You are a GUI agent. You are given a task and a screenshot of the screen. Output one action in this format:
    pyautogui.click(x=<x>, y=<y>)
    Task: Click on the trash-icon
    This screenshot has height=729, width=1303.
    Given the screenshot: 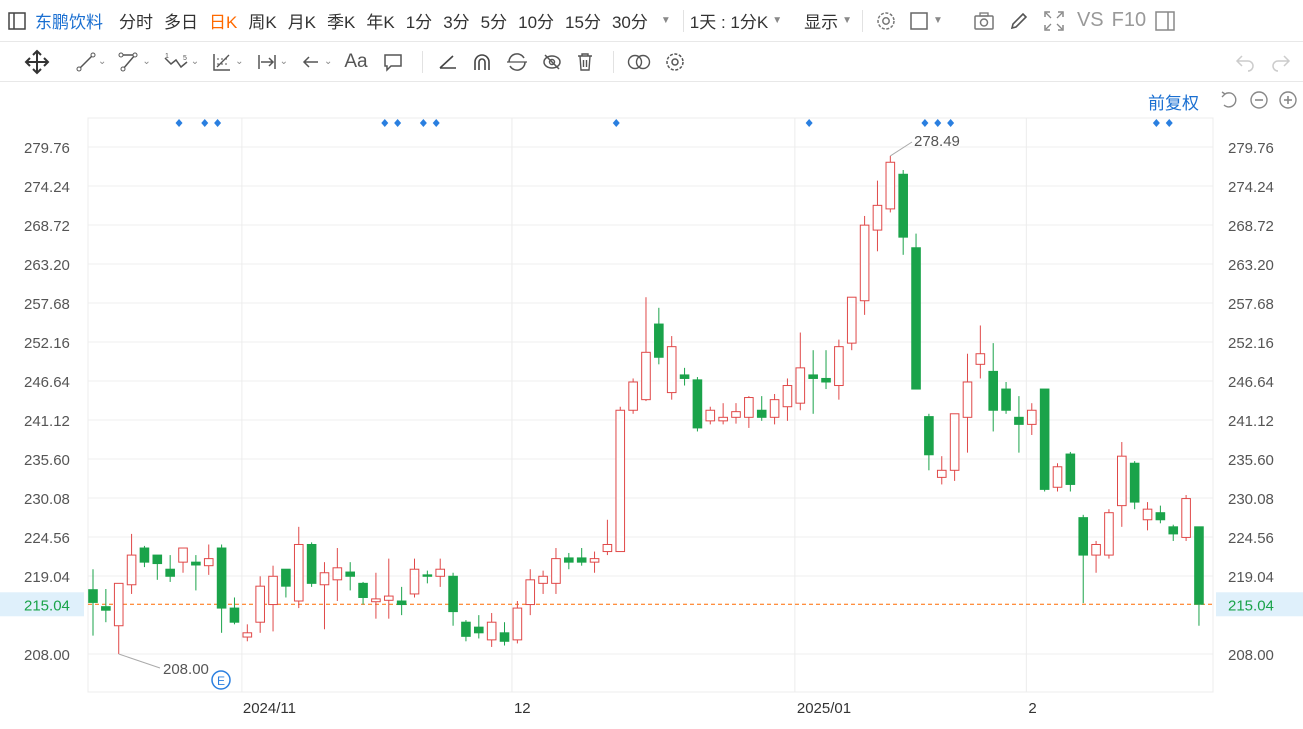 What is the action you would take?
    pyautogui.click(x=585, y=62)
    